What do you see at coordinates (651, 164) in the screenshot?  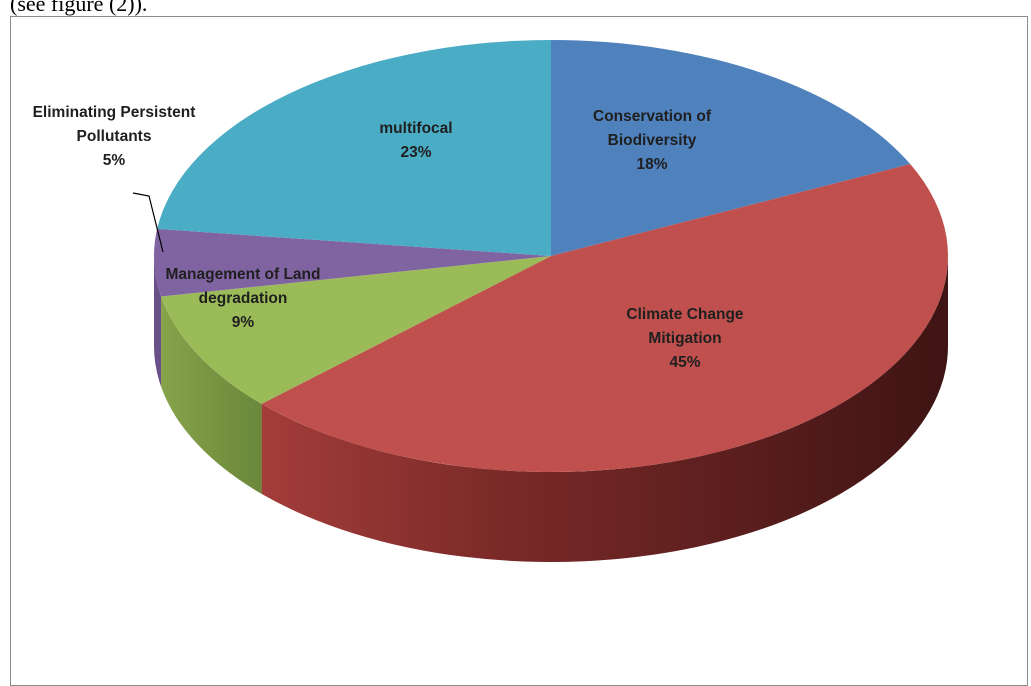 I see `slice-percent-conservation: 18%` at bounding box center [651, 164].